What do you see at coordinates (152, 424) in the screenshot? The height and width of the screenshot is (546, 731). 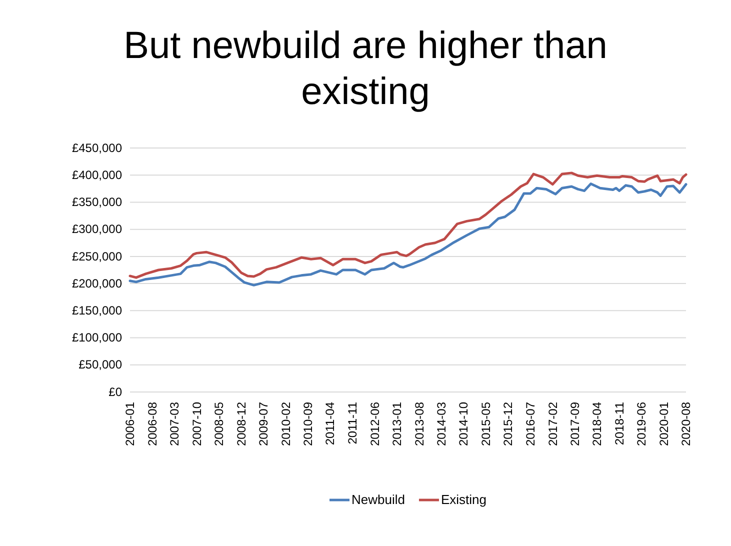 I see `x-tick-label: 2006-08` at bounding box center [152, 424].